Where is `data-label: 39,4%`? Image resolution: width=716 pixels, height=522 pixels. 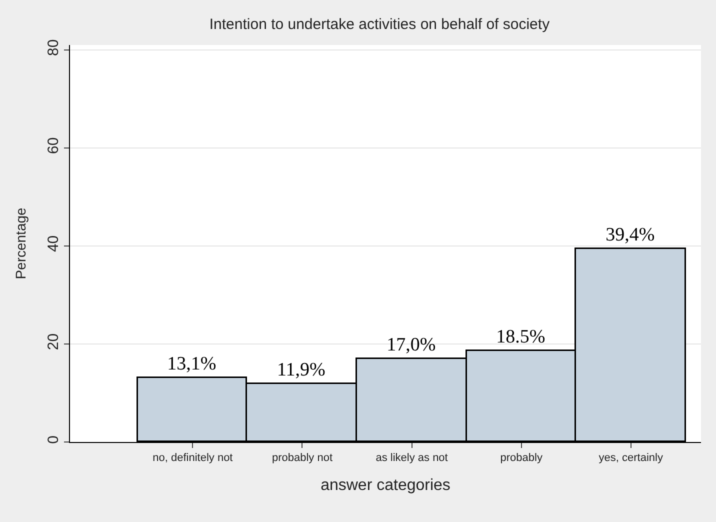
data-label: 39,4% is located at coordinates (630, 235).